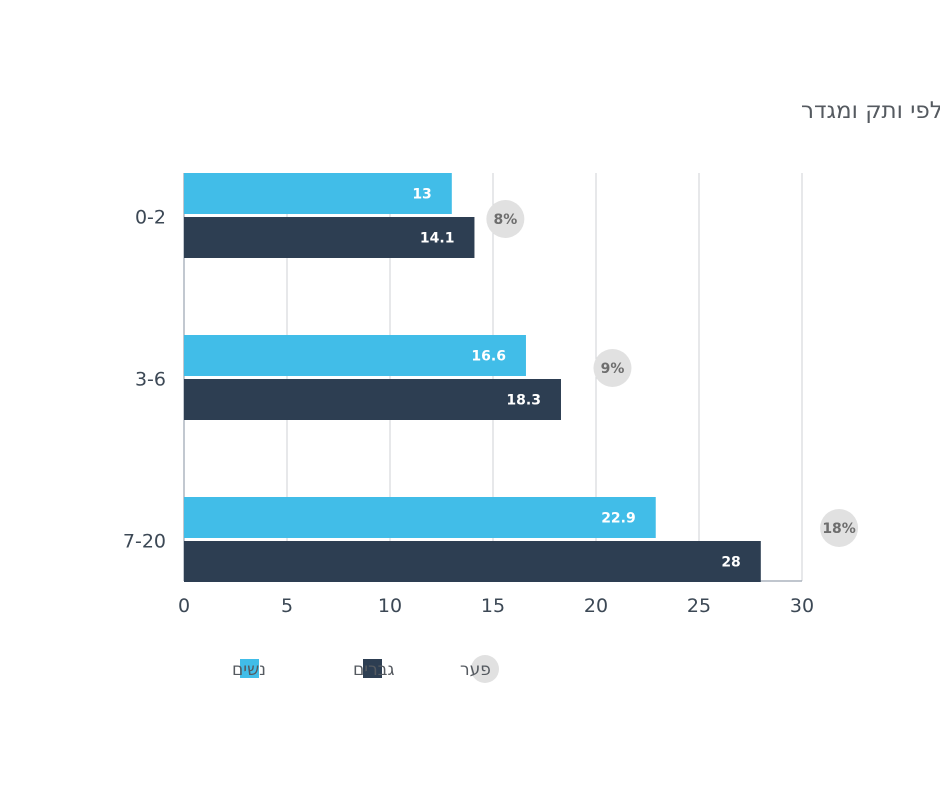  I want to click on x-tick-label: 25, so click(699, 606).